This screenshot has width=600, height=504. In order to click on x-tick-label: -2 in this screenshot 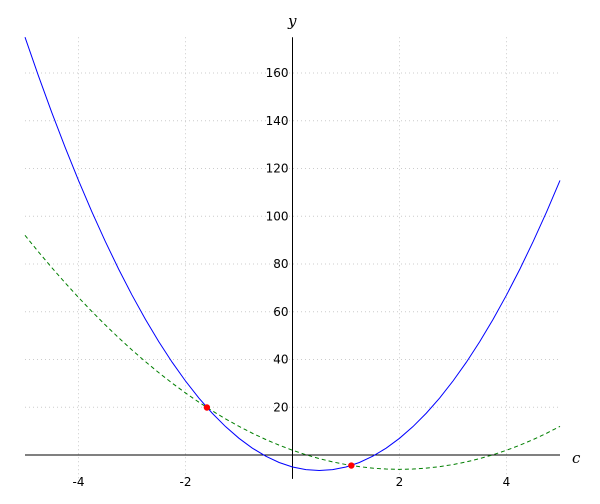, I will do `click(186, 482)`.